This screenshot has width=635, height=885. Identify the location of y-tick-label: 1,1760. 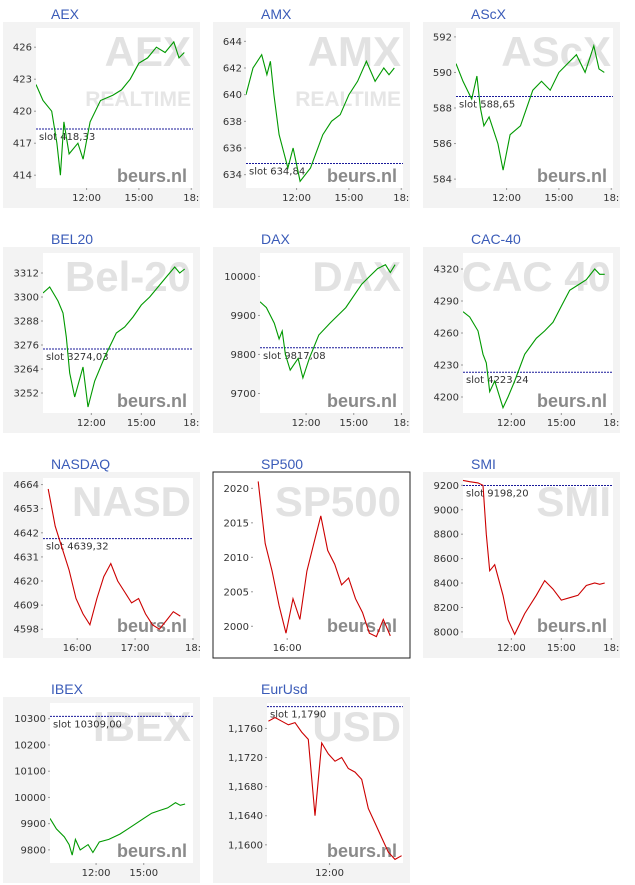
(245, 729).